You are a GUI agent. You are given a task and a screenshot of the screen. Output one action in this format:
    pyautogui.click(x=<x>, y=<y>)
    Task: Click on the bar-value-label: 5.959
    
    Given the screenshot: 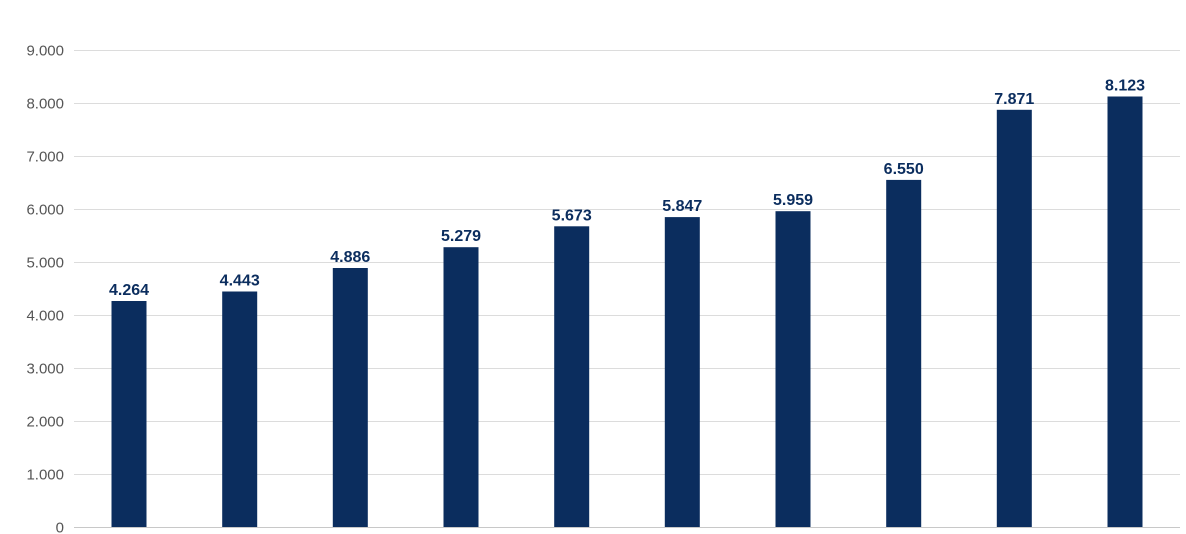 What is the action you would take?
    pyautogui.click(x=793, y=200)
    